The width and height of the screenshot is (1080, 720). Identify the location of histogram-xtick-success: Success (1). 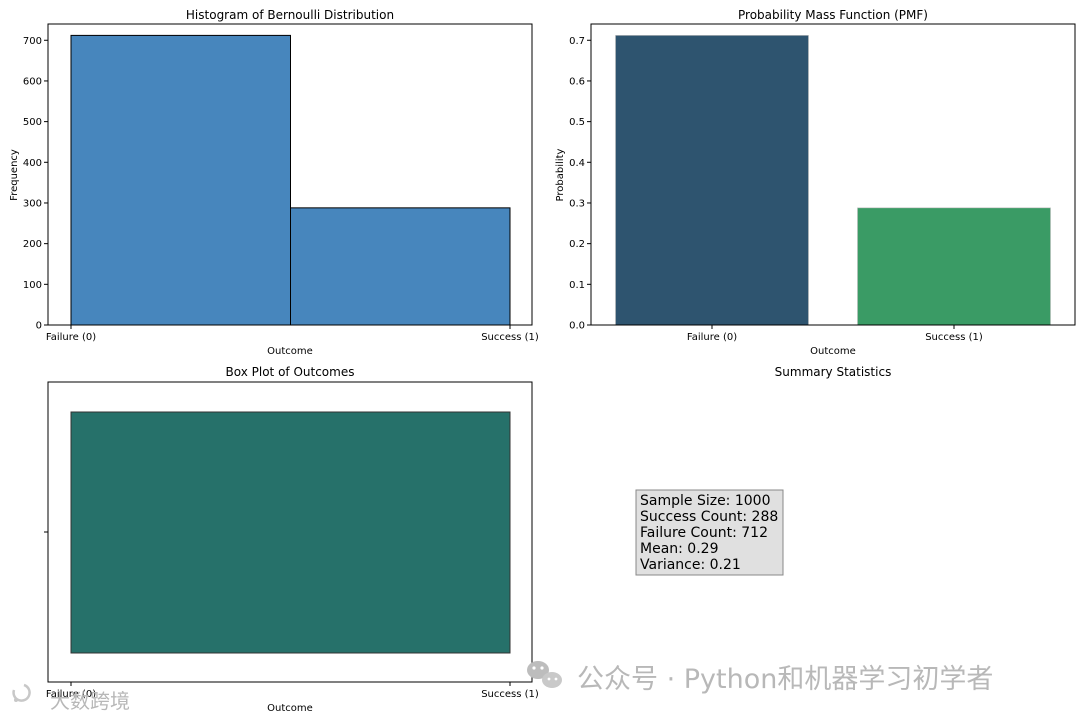
(510, 337).